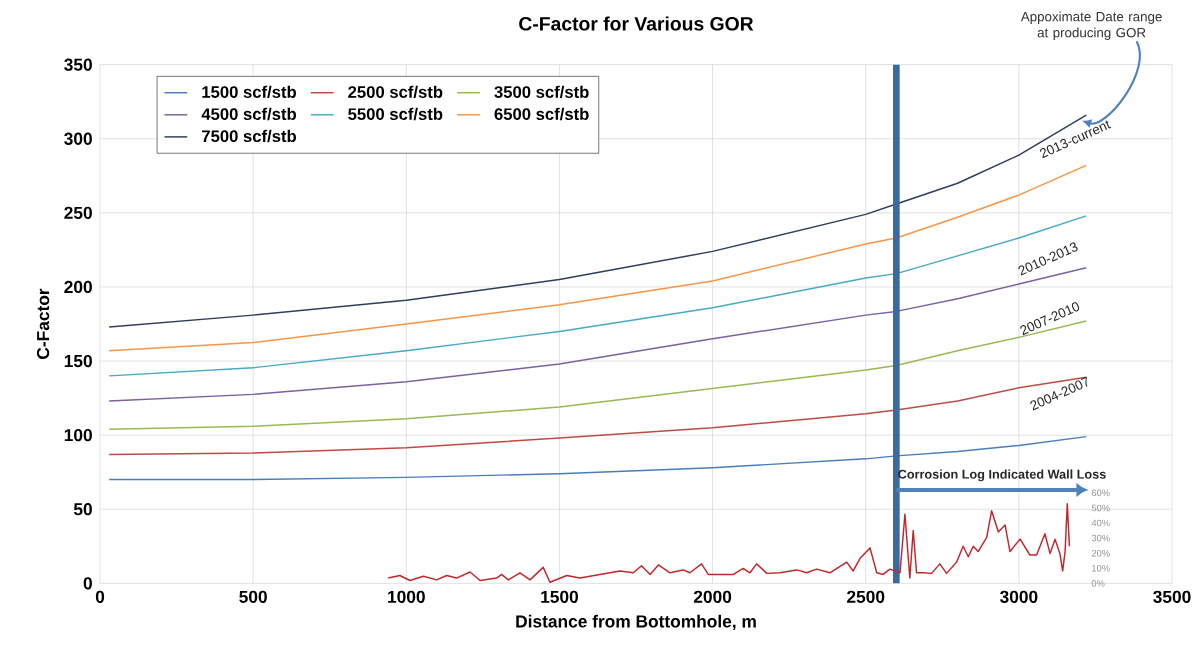  I want to click on legend-label: 4500 scf/stb, so click(249, 114).